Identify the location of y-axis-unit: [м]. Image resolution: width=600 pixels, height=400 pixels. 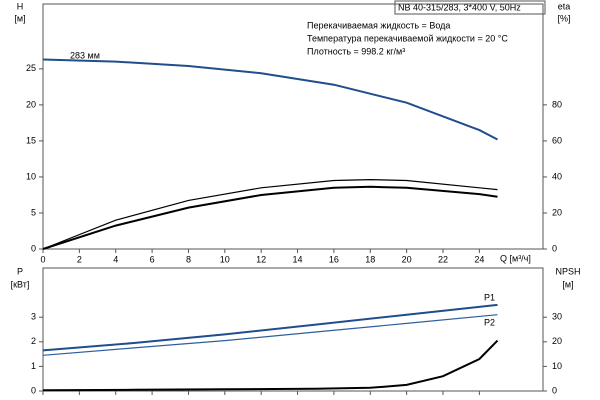
(19, 18).